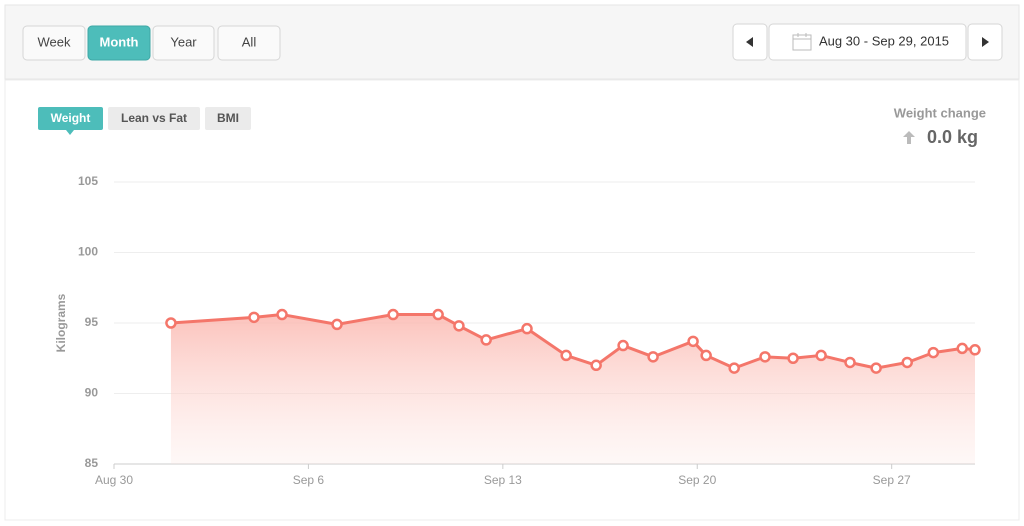 This screenshot has height=526, width=1024. What do you see at coordinates (940, 112) in the screenshot?
I see `weight-change-label: Weight change` at bounding box center [940, 112].